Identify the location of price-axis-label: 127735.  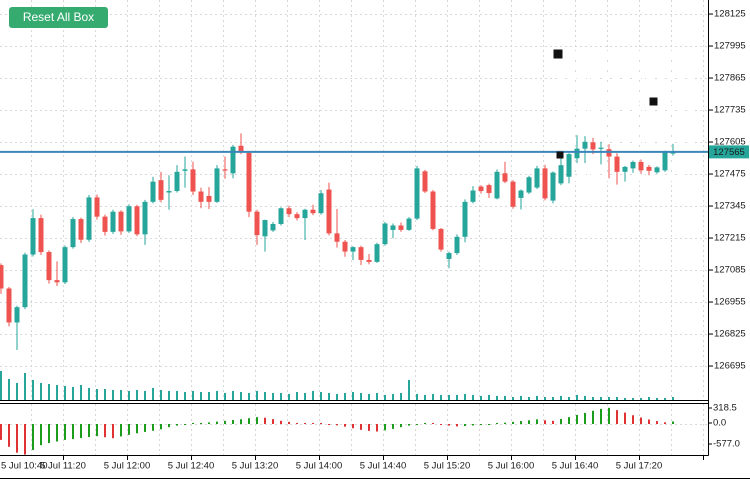
(730, 110).